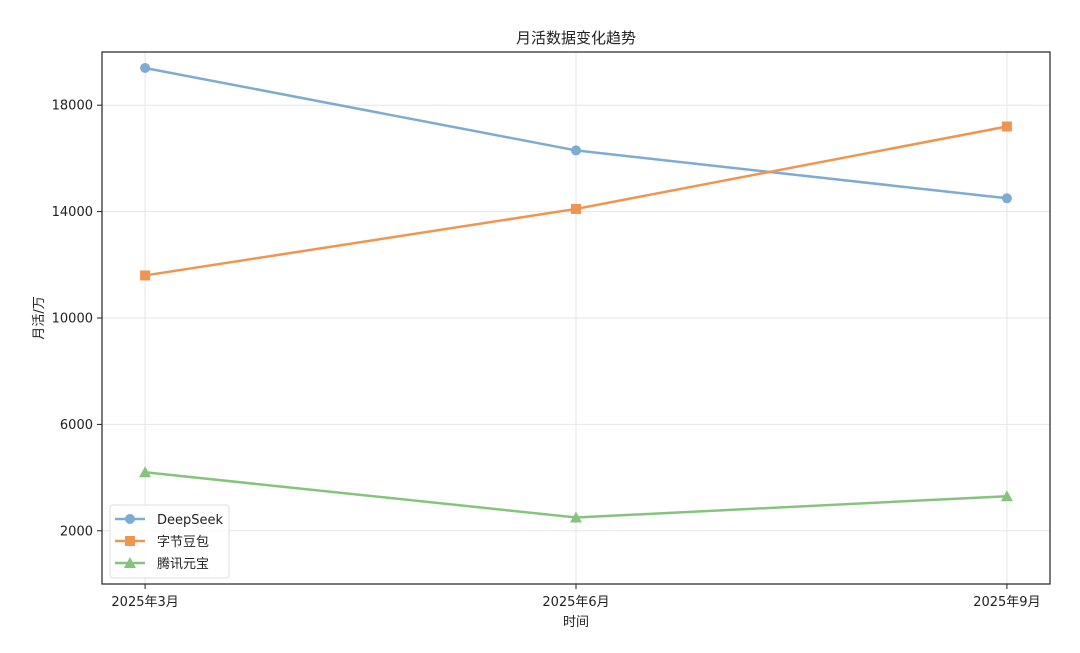 This screenshot has width=1080, height=653. Describe the element at coordinates (575, 602) in the screenshot. I see `x-tick-label: 2025年6月` at that location.